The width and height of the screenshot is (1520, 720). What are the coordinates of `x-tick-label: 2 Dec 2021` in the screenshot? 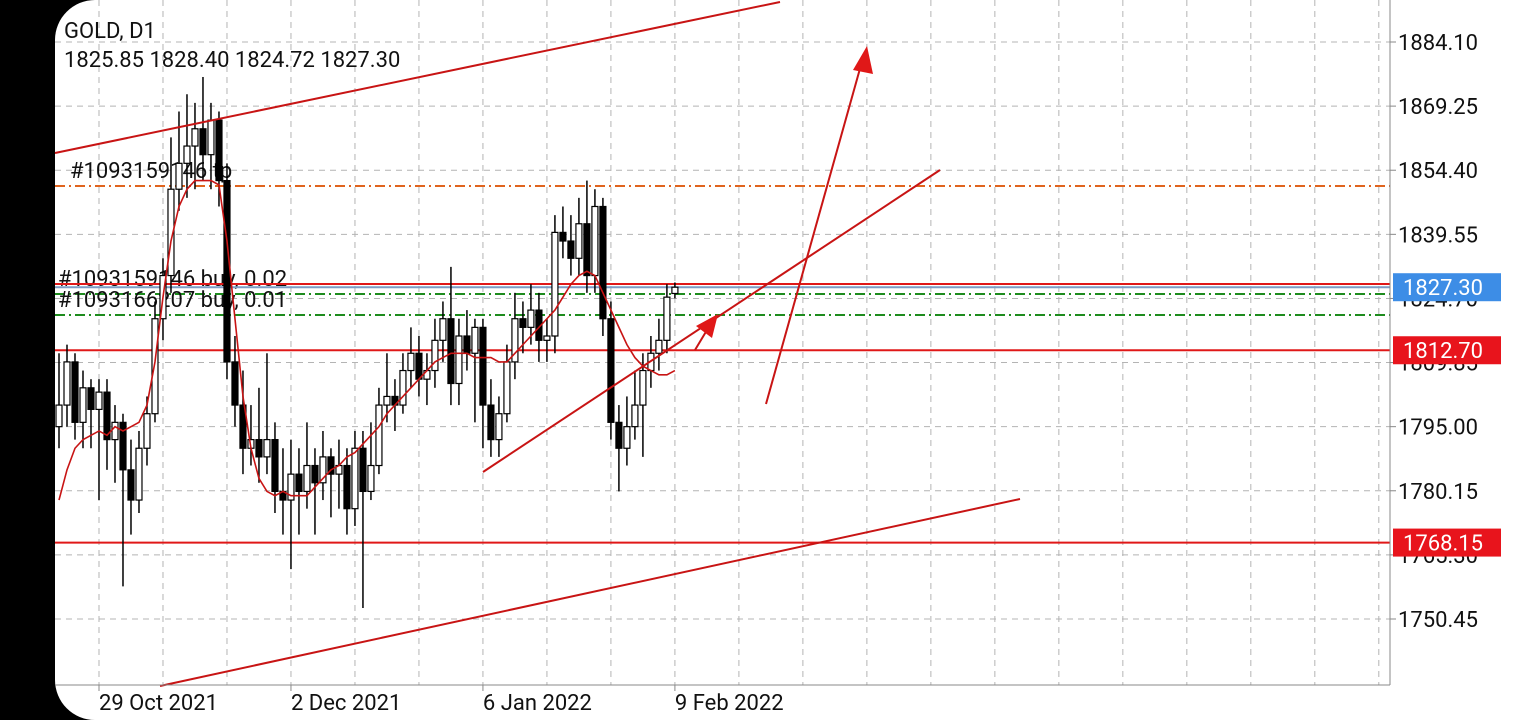 It's located at (346, 703).